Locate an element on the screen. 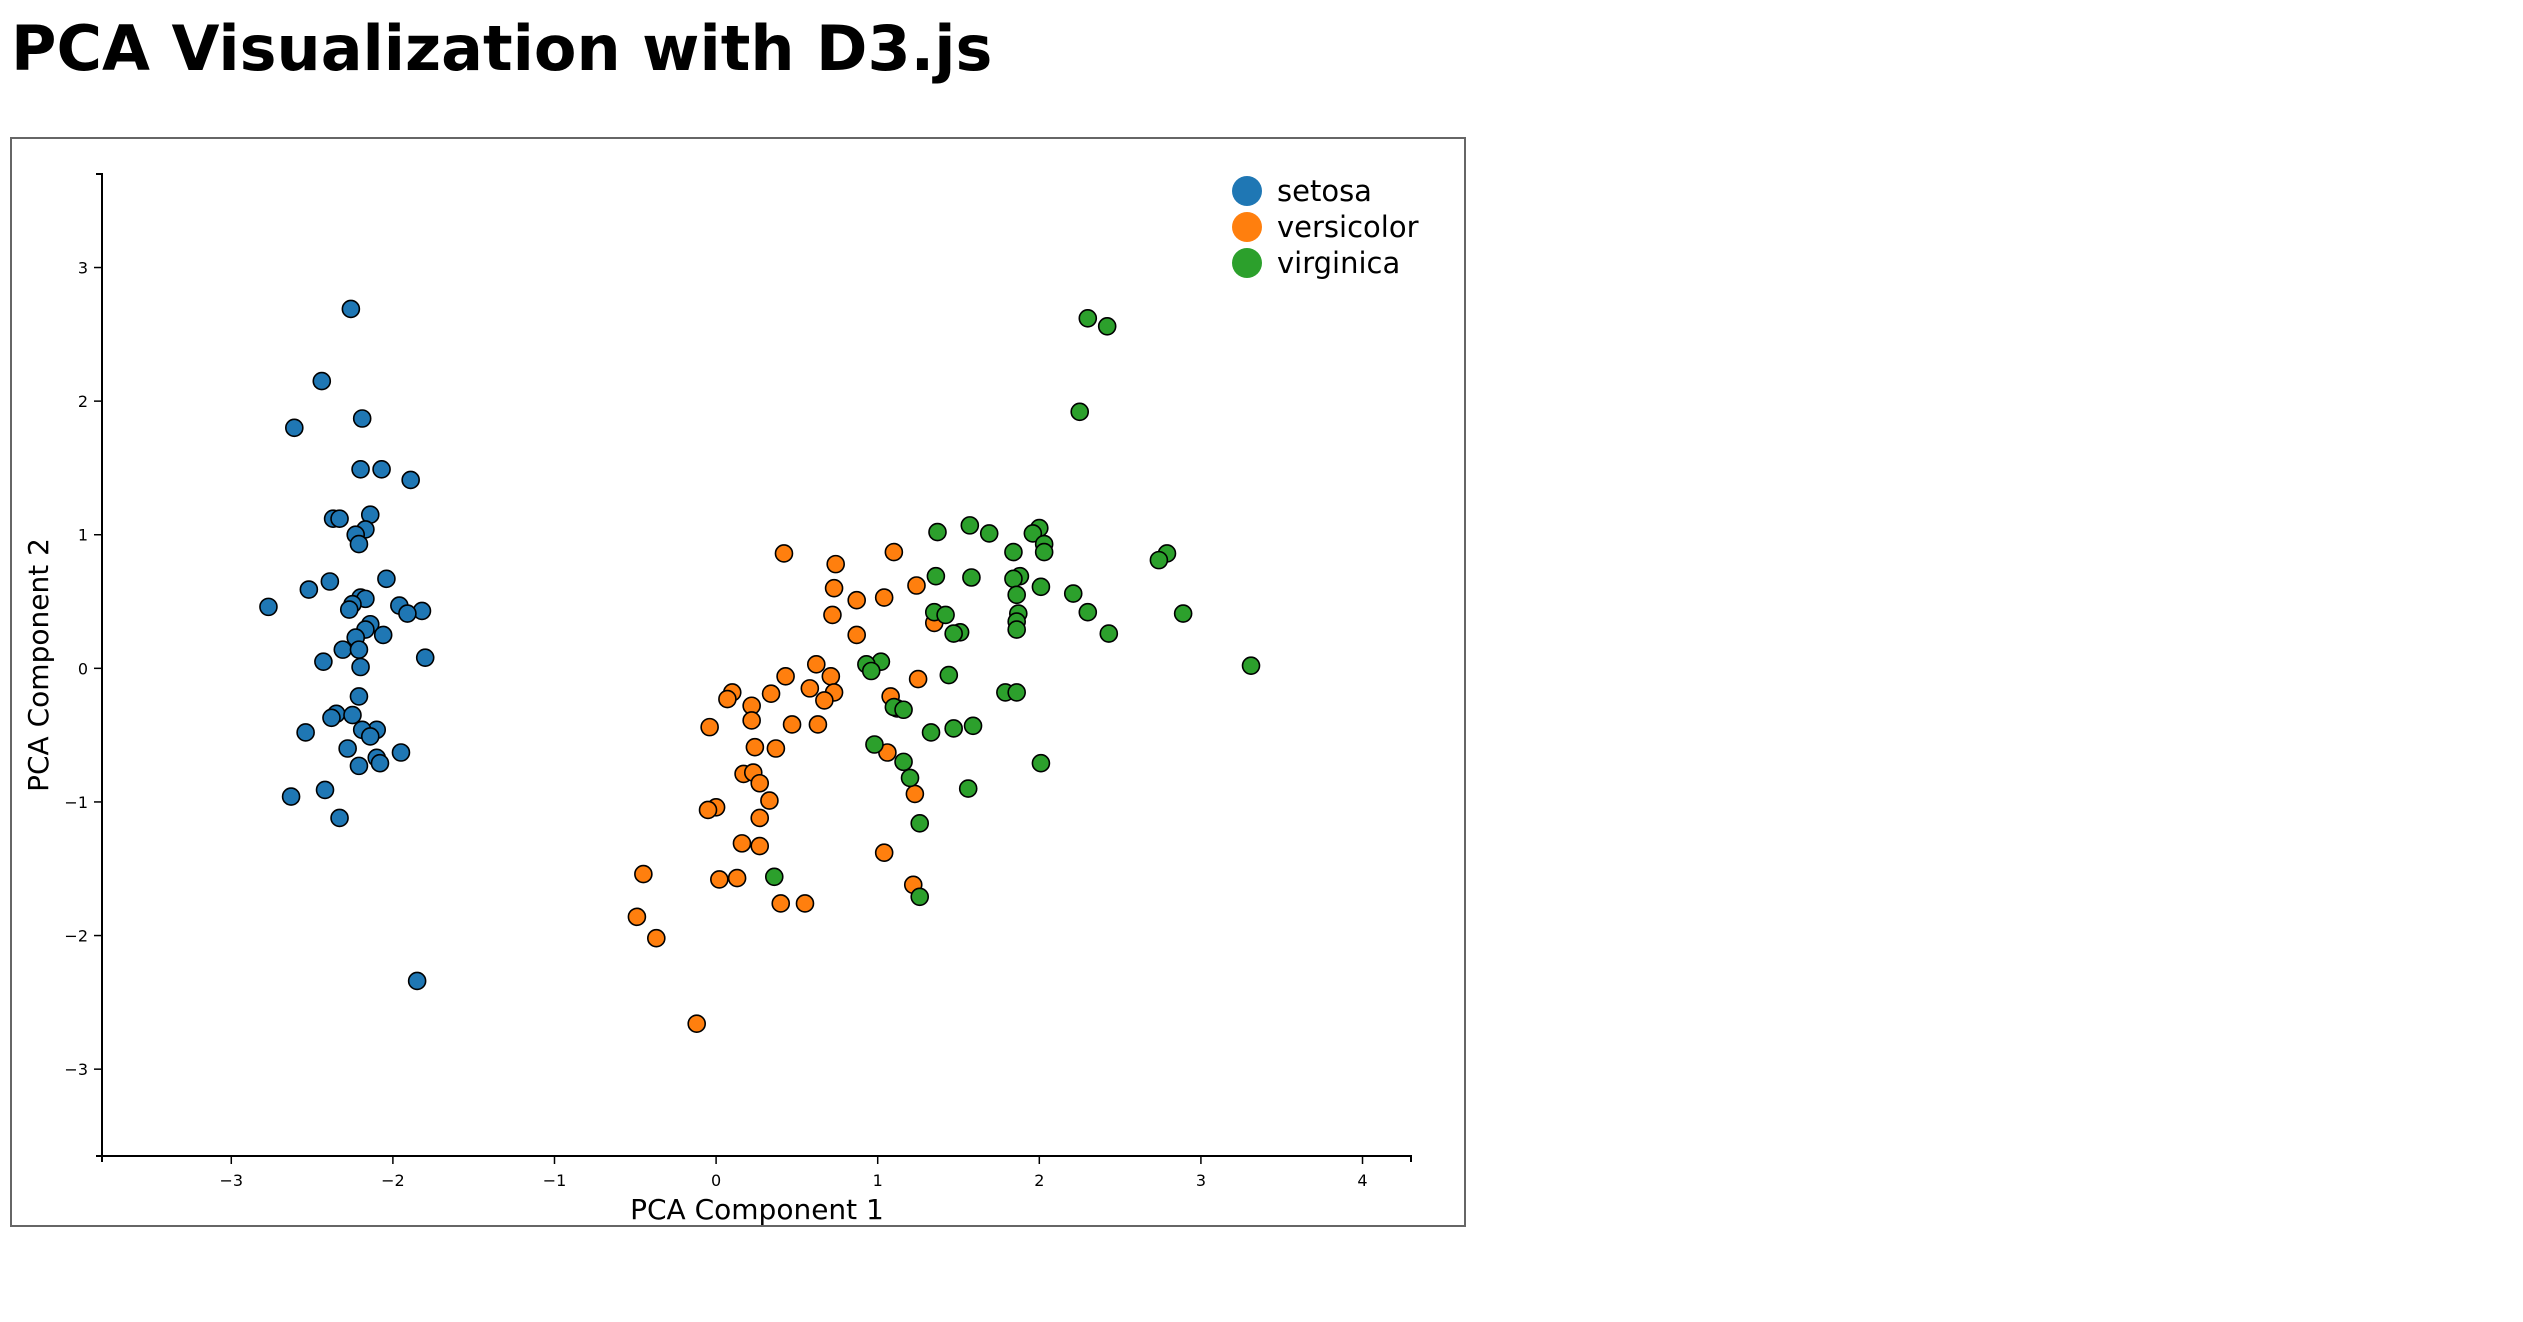 This screenshot has height=1322, width=2523. y-tick-label: 3 is located at coordinates (83, 268).